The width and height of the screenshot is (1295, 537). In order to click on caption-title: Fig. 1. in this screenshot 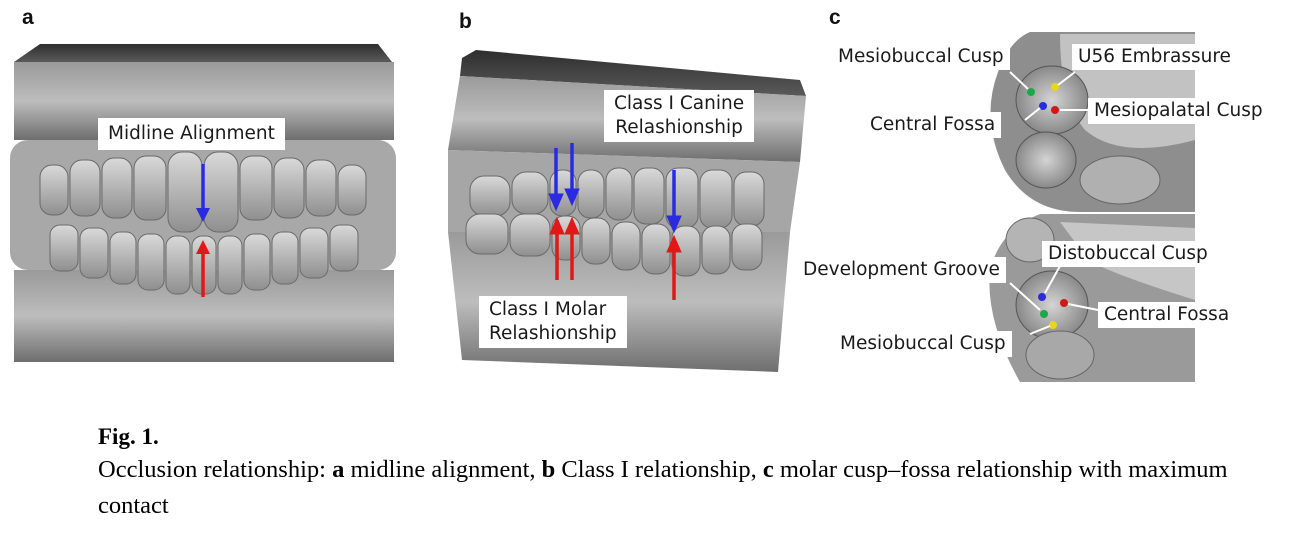, I will do `click(128, 436)`.